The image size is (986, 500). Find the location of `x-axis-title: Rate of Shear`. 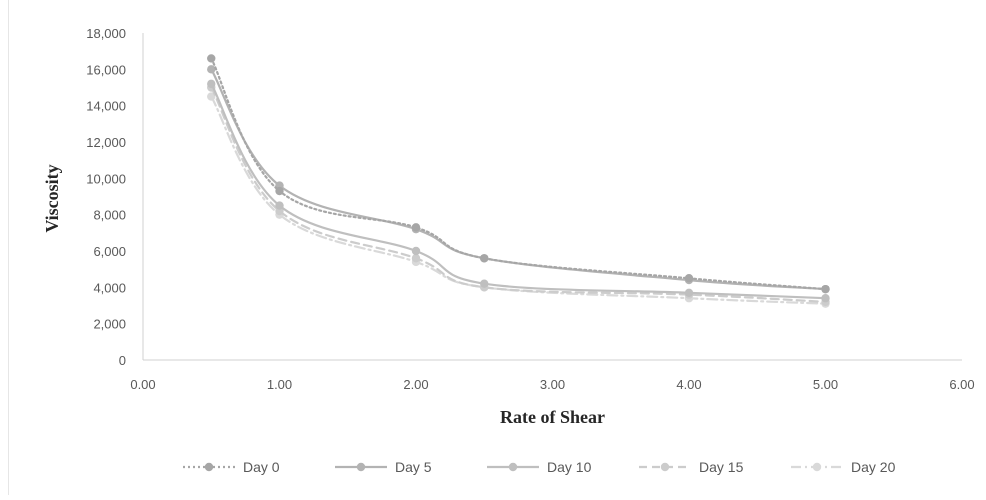

x-axis-title: Rate of Shear is located at coordinates (552, 417).